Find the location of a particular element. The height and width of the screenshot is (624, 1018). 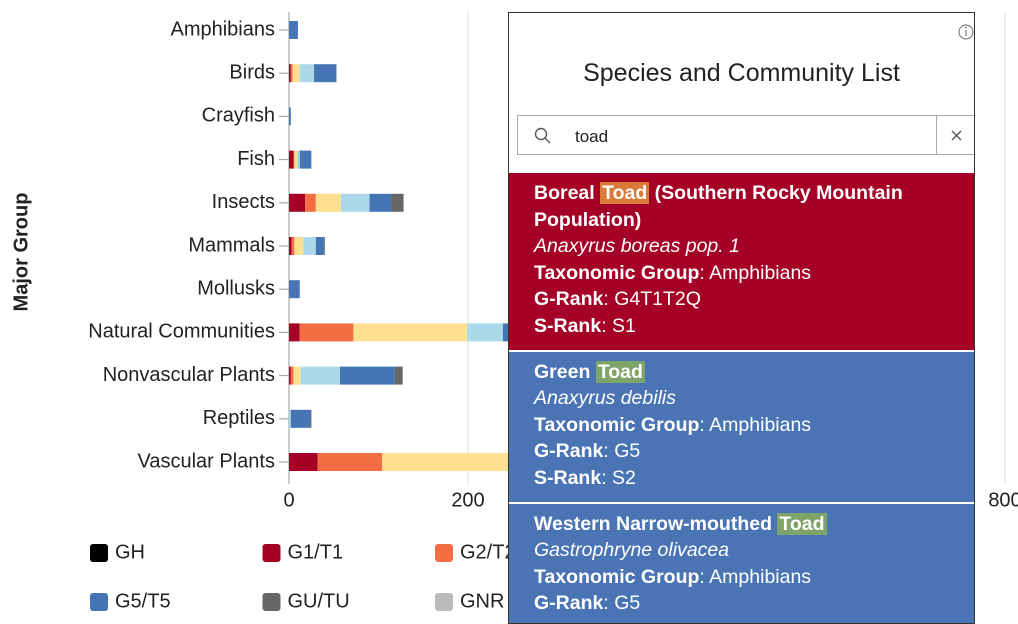

result-field: G-Rank: G5 is located at coordinates (749, 451).